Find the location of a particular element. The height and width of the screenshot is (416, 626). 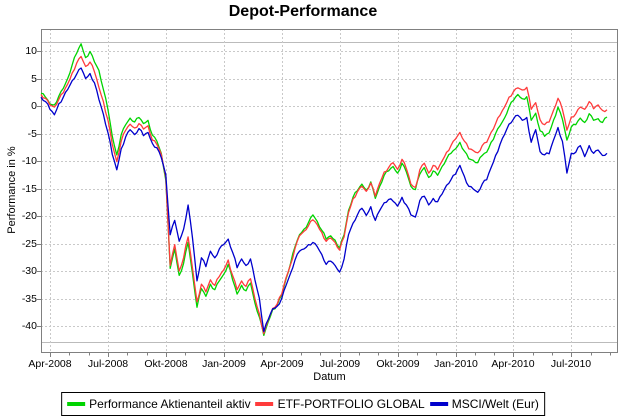

x-tick-label: Jul-2008 is located at coordinates (108, 364).